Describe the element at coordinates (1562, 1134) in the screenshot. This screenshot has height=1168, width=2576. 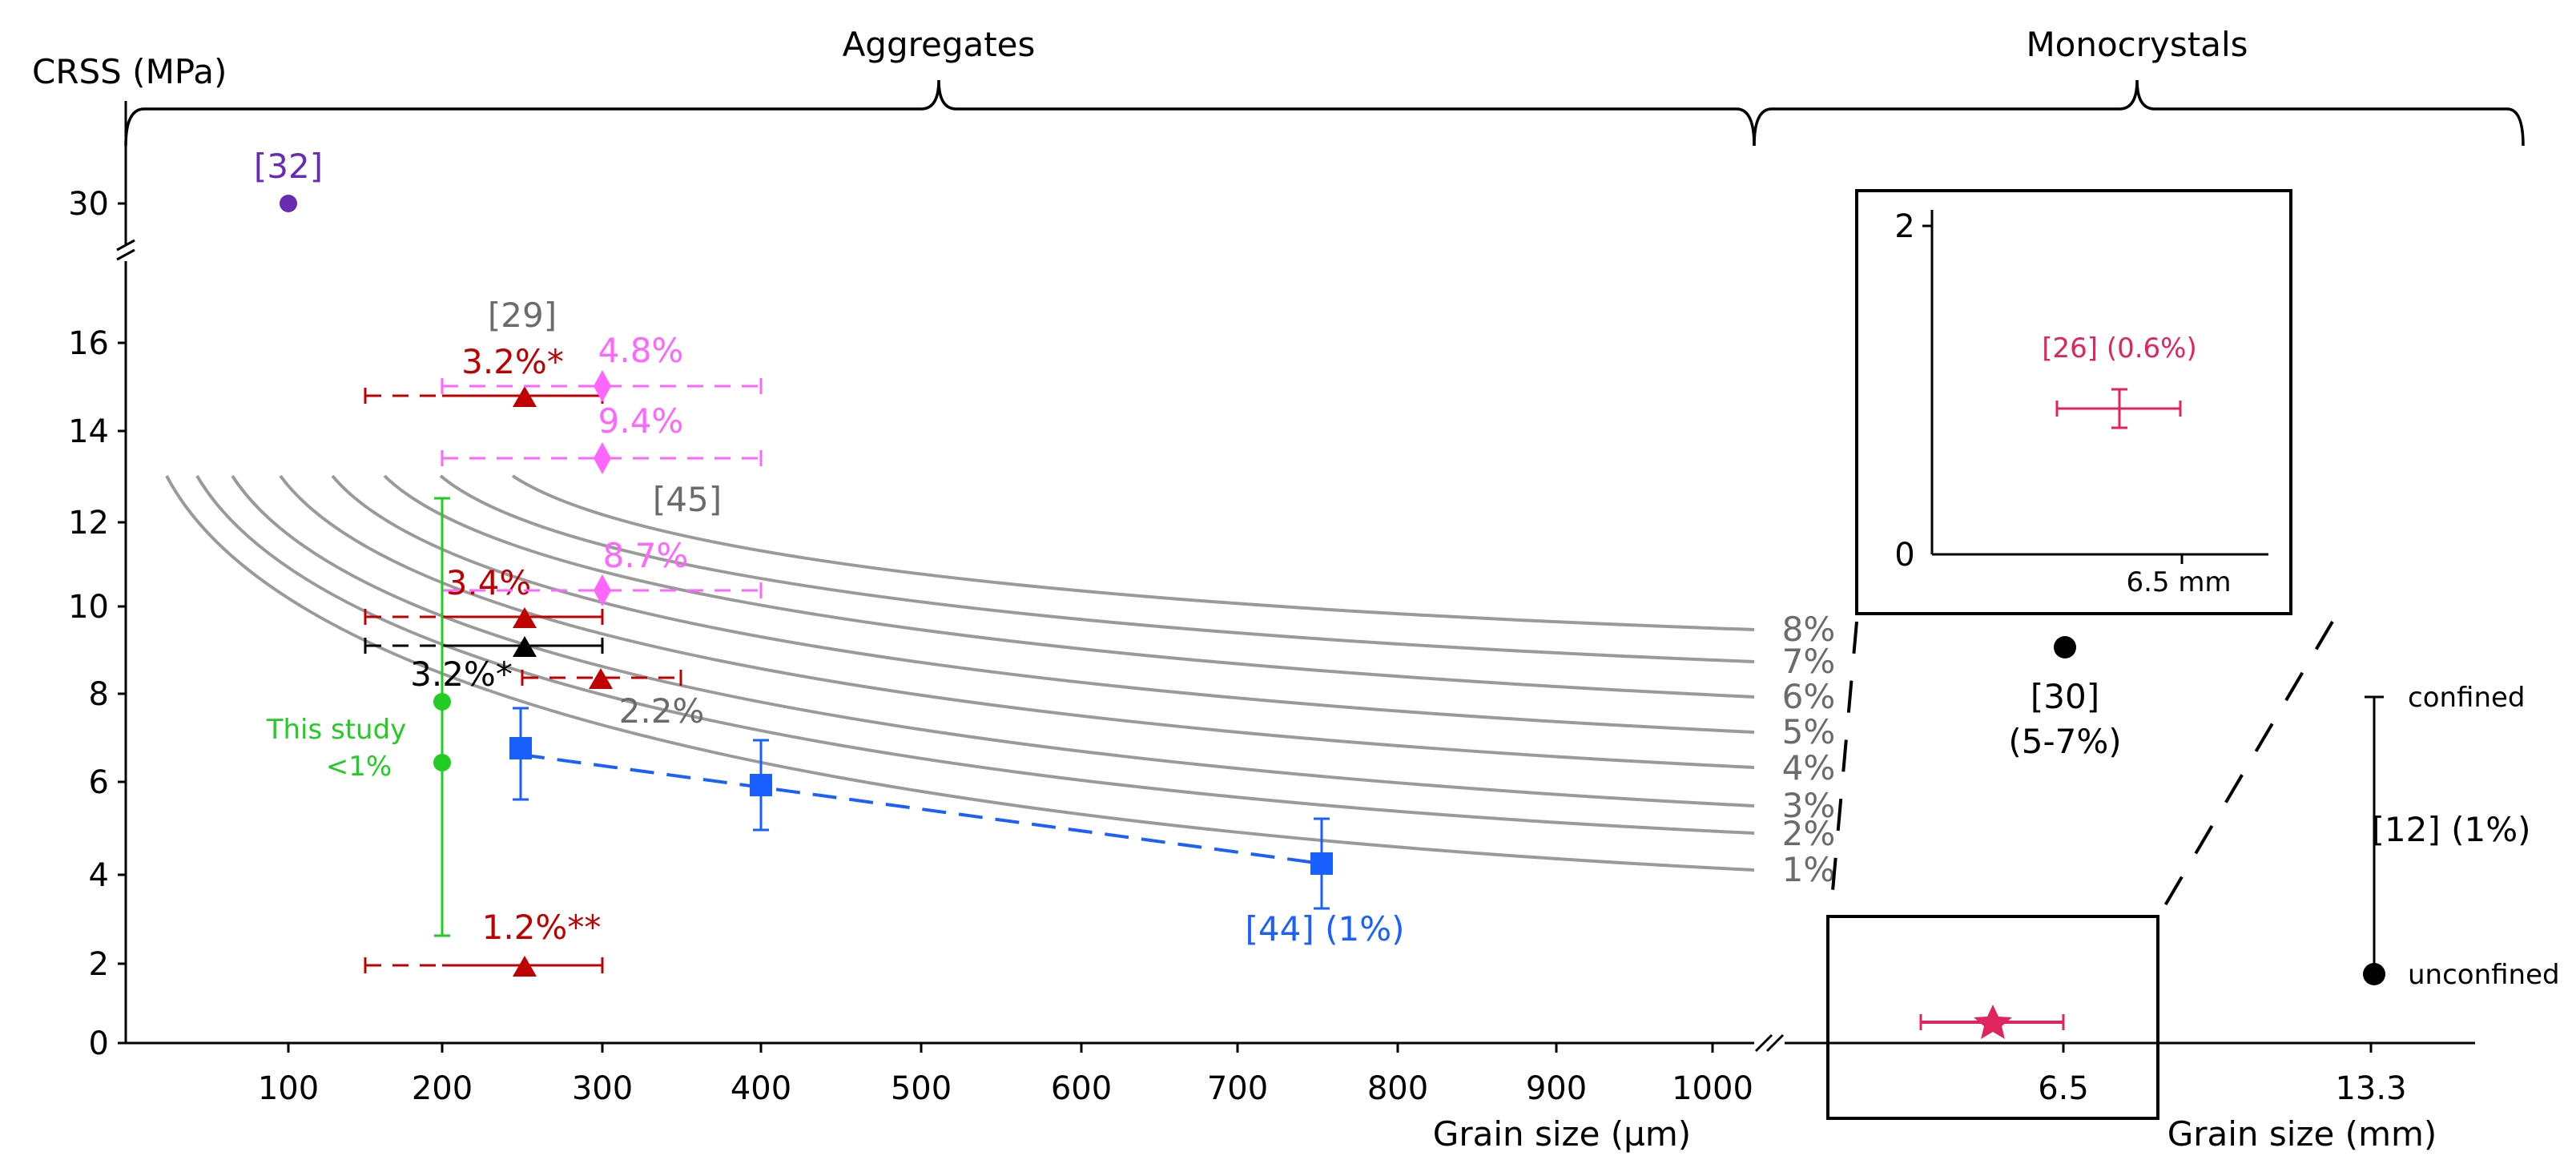
I see `x-axis-label-aggregates: Grain size (µm)` at that location.